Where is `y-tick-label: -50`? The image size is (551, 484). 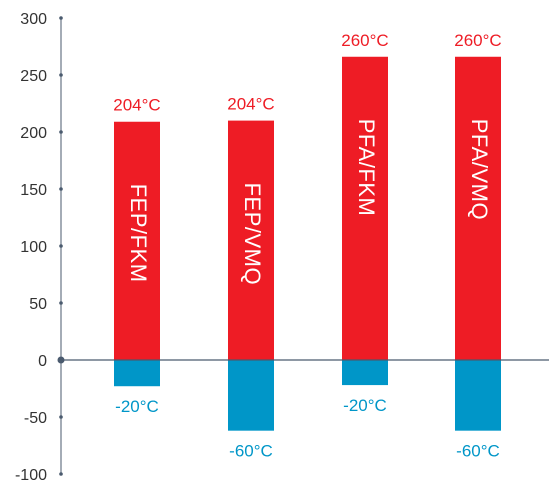 y-tick-label: -50 is located at coordinates (35, 418).